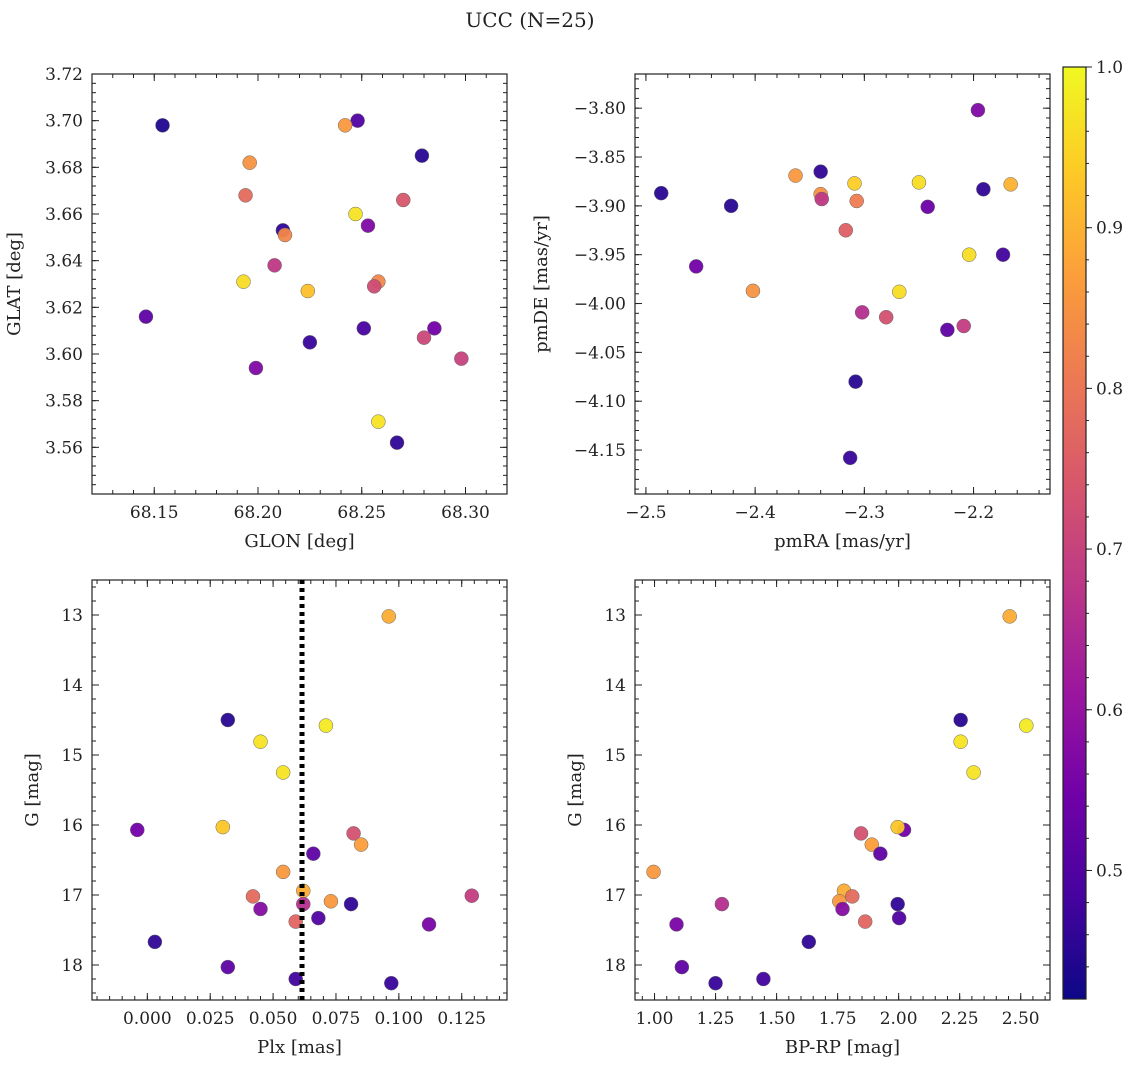  Describe the element at coordinates (147, 1019) in the screenshot. I see `x-tick-label: 0.000` at that location.